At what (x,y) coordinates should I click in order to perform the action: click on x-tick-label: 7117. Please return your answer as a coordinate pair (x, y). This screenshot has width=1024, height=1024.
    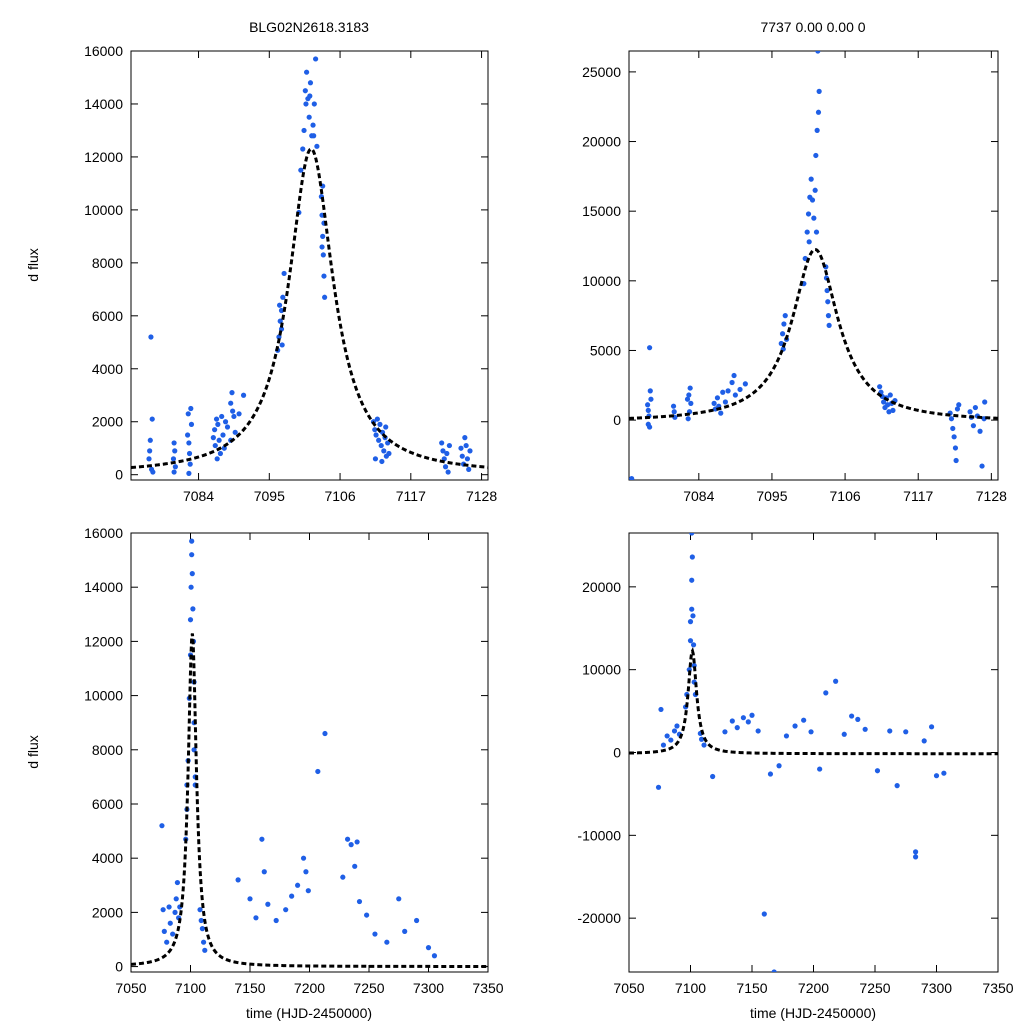
    Looking at the image, I should click on (918, 496).